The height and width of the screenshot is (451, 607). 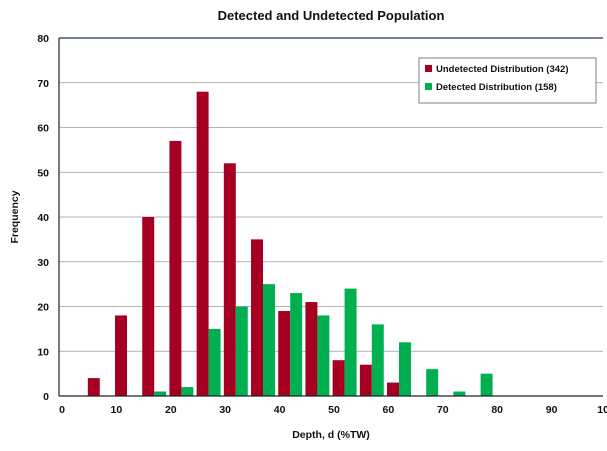 What do you see at coordinates (43, 173) in the screenshot?
I see `y-tick-label: 50` at bounding box center [43, 173].